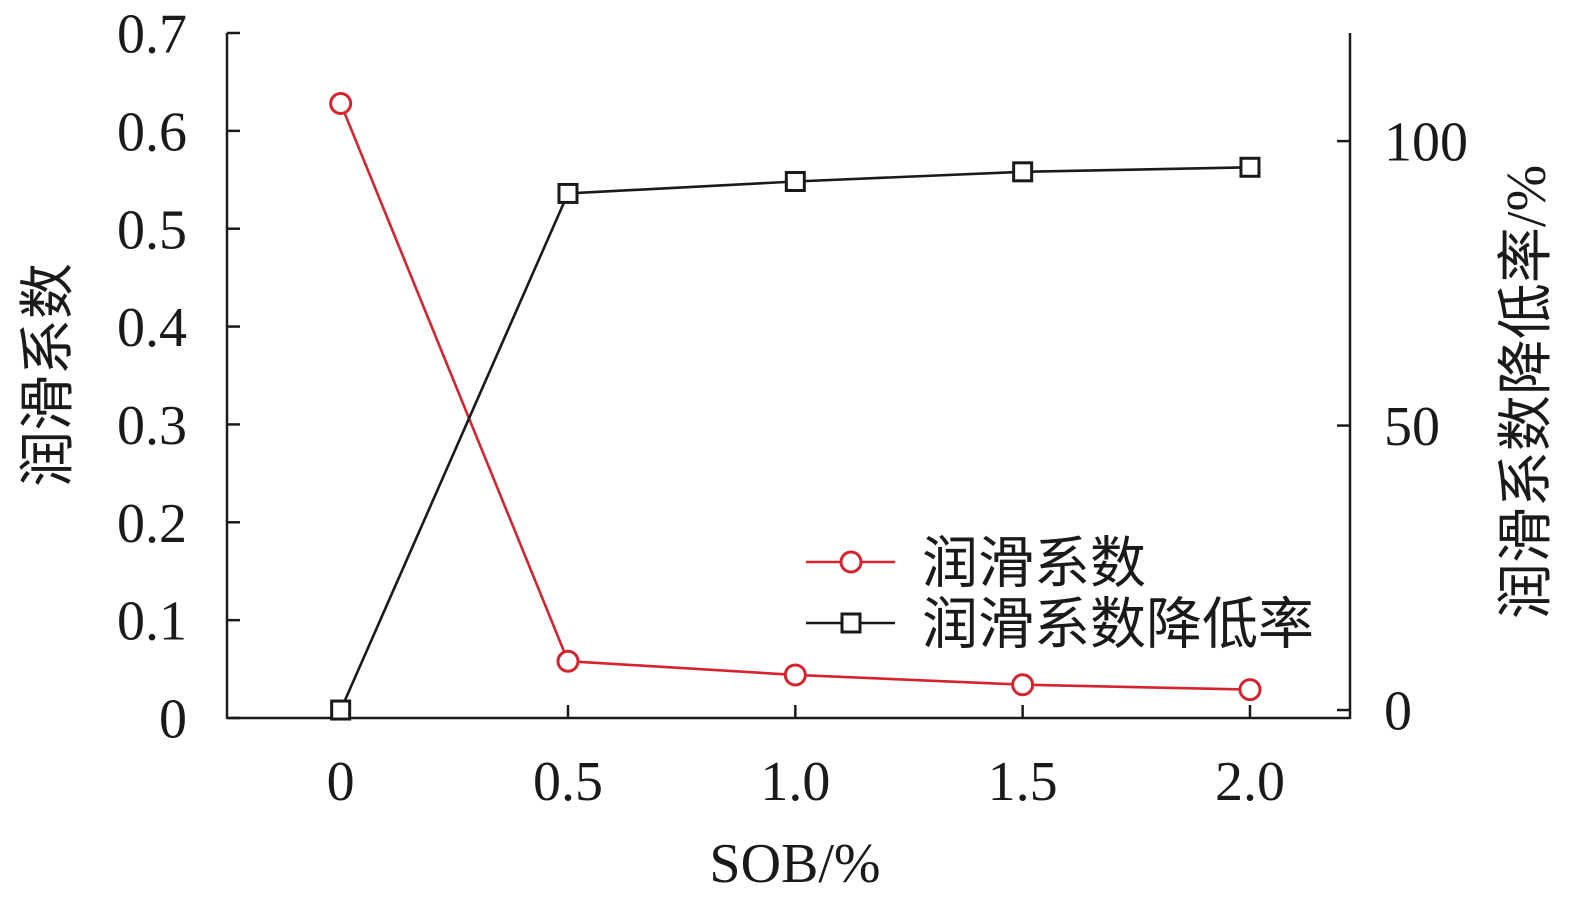 The image size is (1575, 903). What do you see at coordinates (1527, 392) in the screenshot?
I see `y-axis-right-label: 润滑系数降低率/%` at bounding box center [1527, 392].